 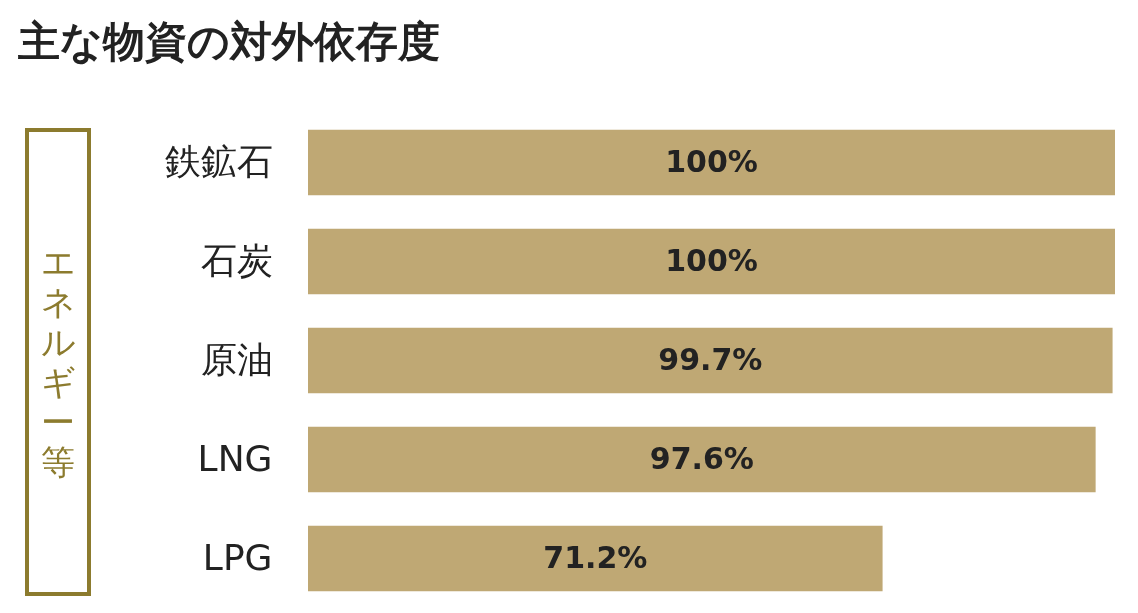 What do you see at coordinates (58, 362) in the screenshot?
I see `text: エネルギー等` at bounding box center [58, 362].